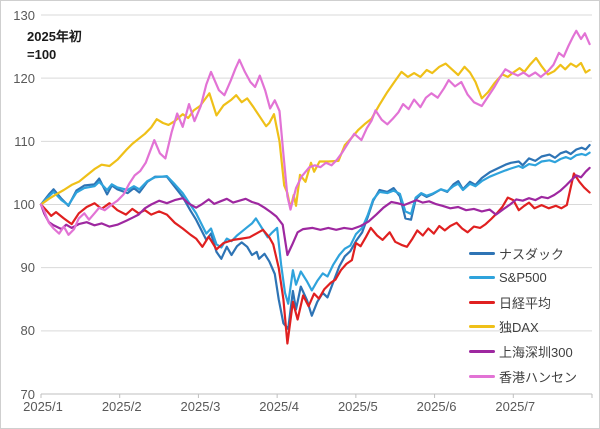 The image size is (600, 429). I want to click on legend-label-4: 上海深圳300, so click(536, 352).